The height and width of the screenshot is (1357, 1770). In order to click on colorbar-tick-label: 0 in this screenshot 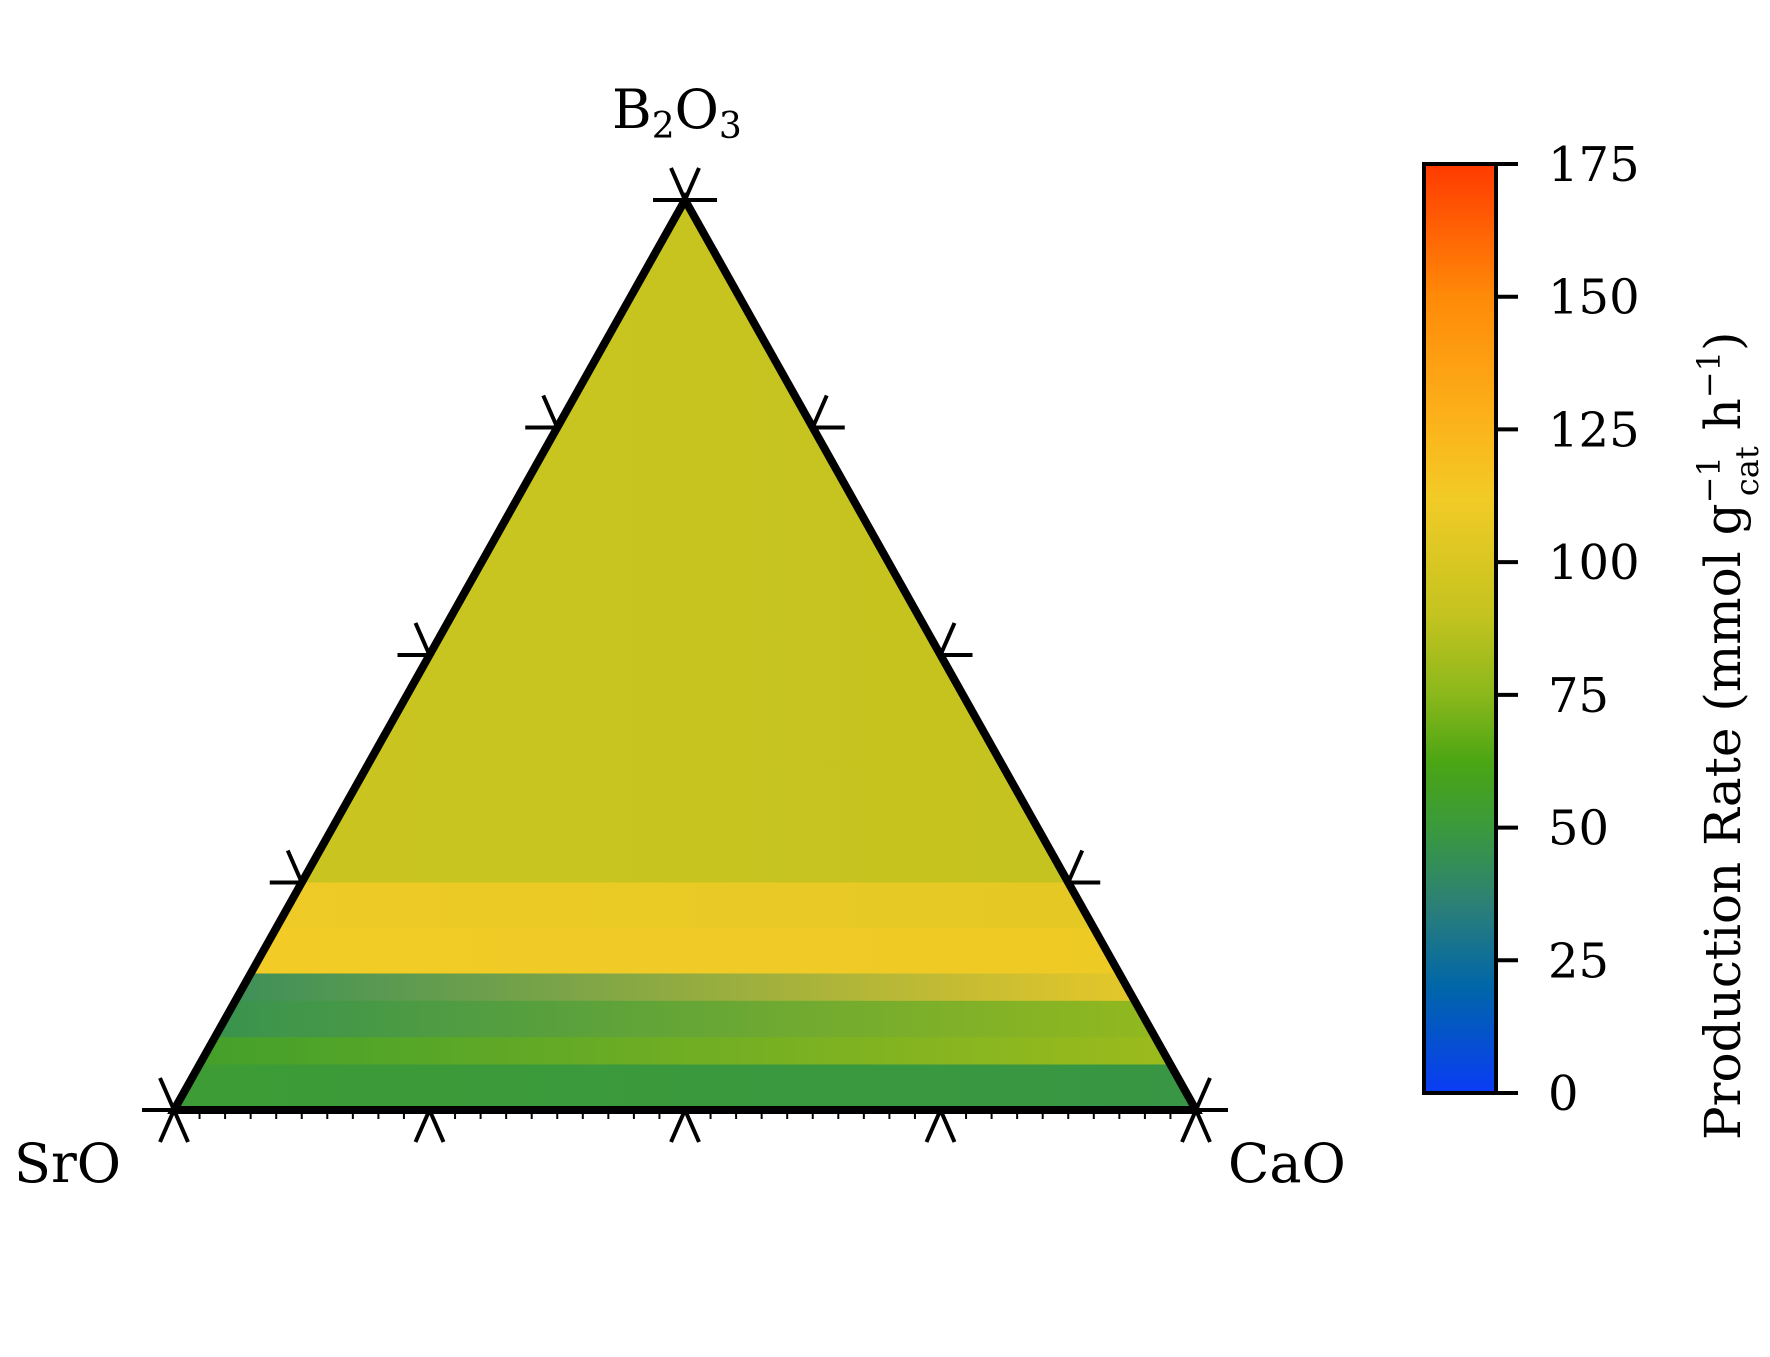, I will do `click(1563, 1094)`.